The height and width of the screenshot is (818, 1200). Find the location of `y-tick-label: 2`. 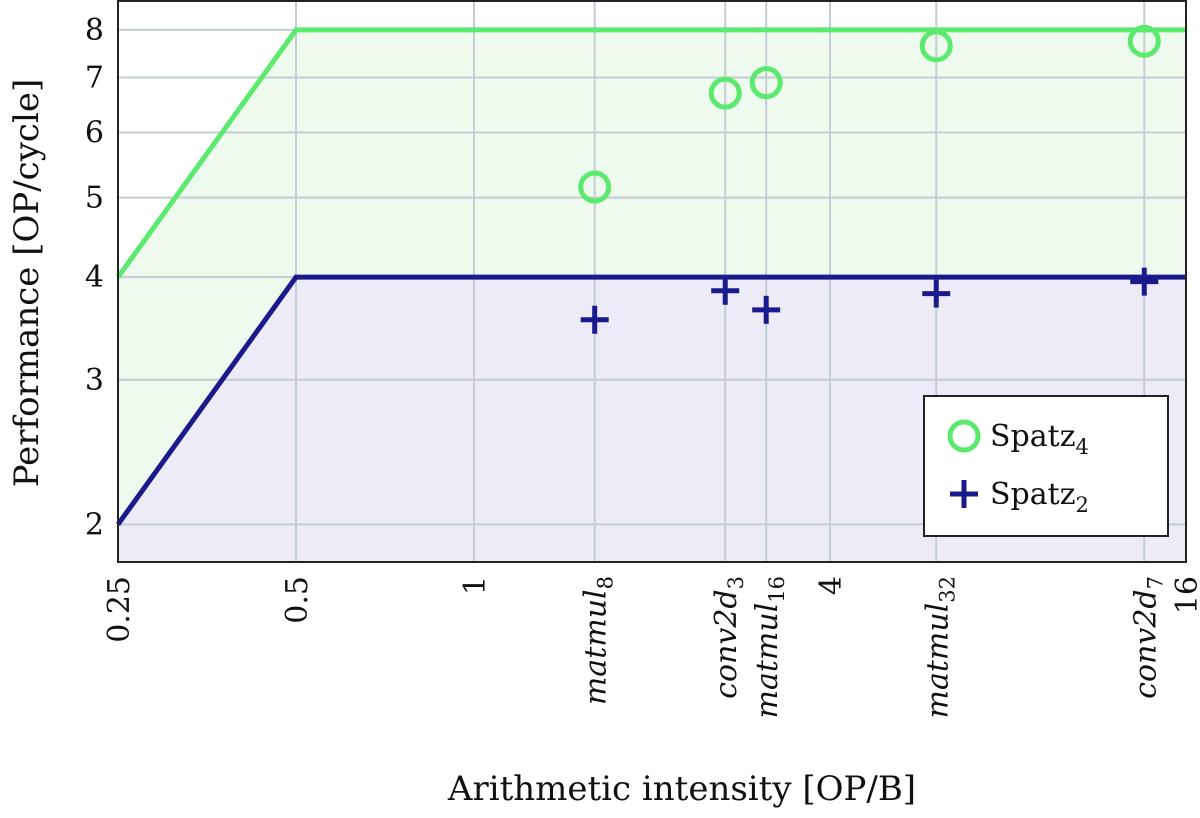

y-tick-label: 2 is located at coordinates (94, 524).